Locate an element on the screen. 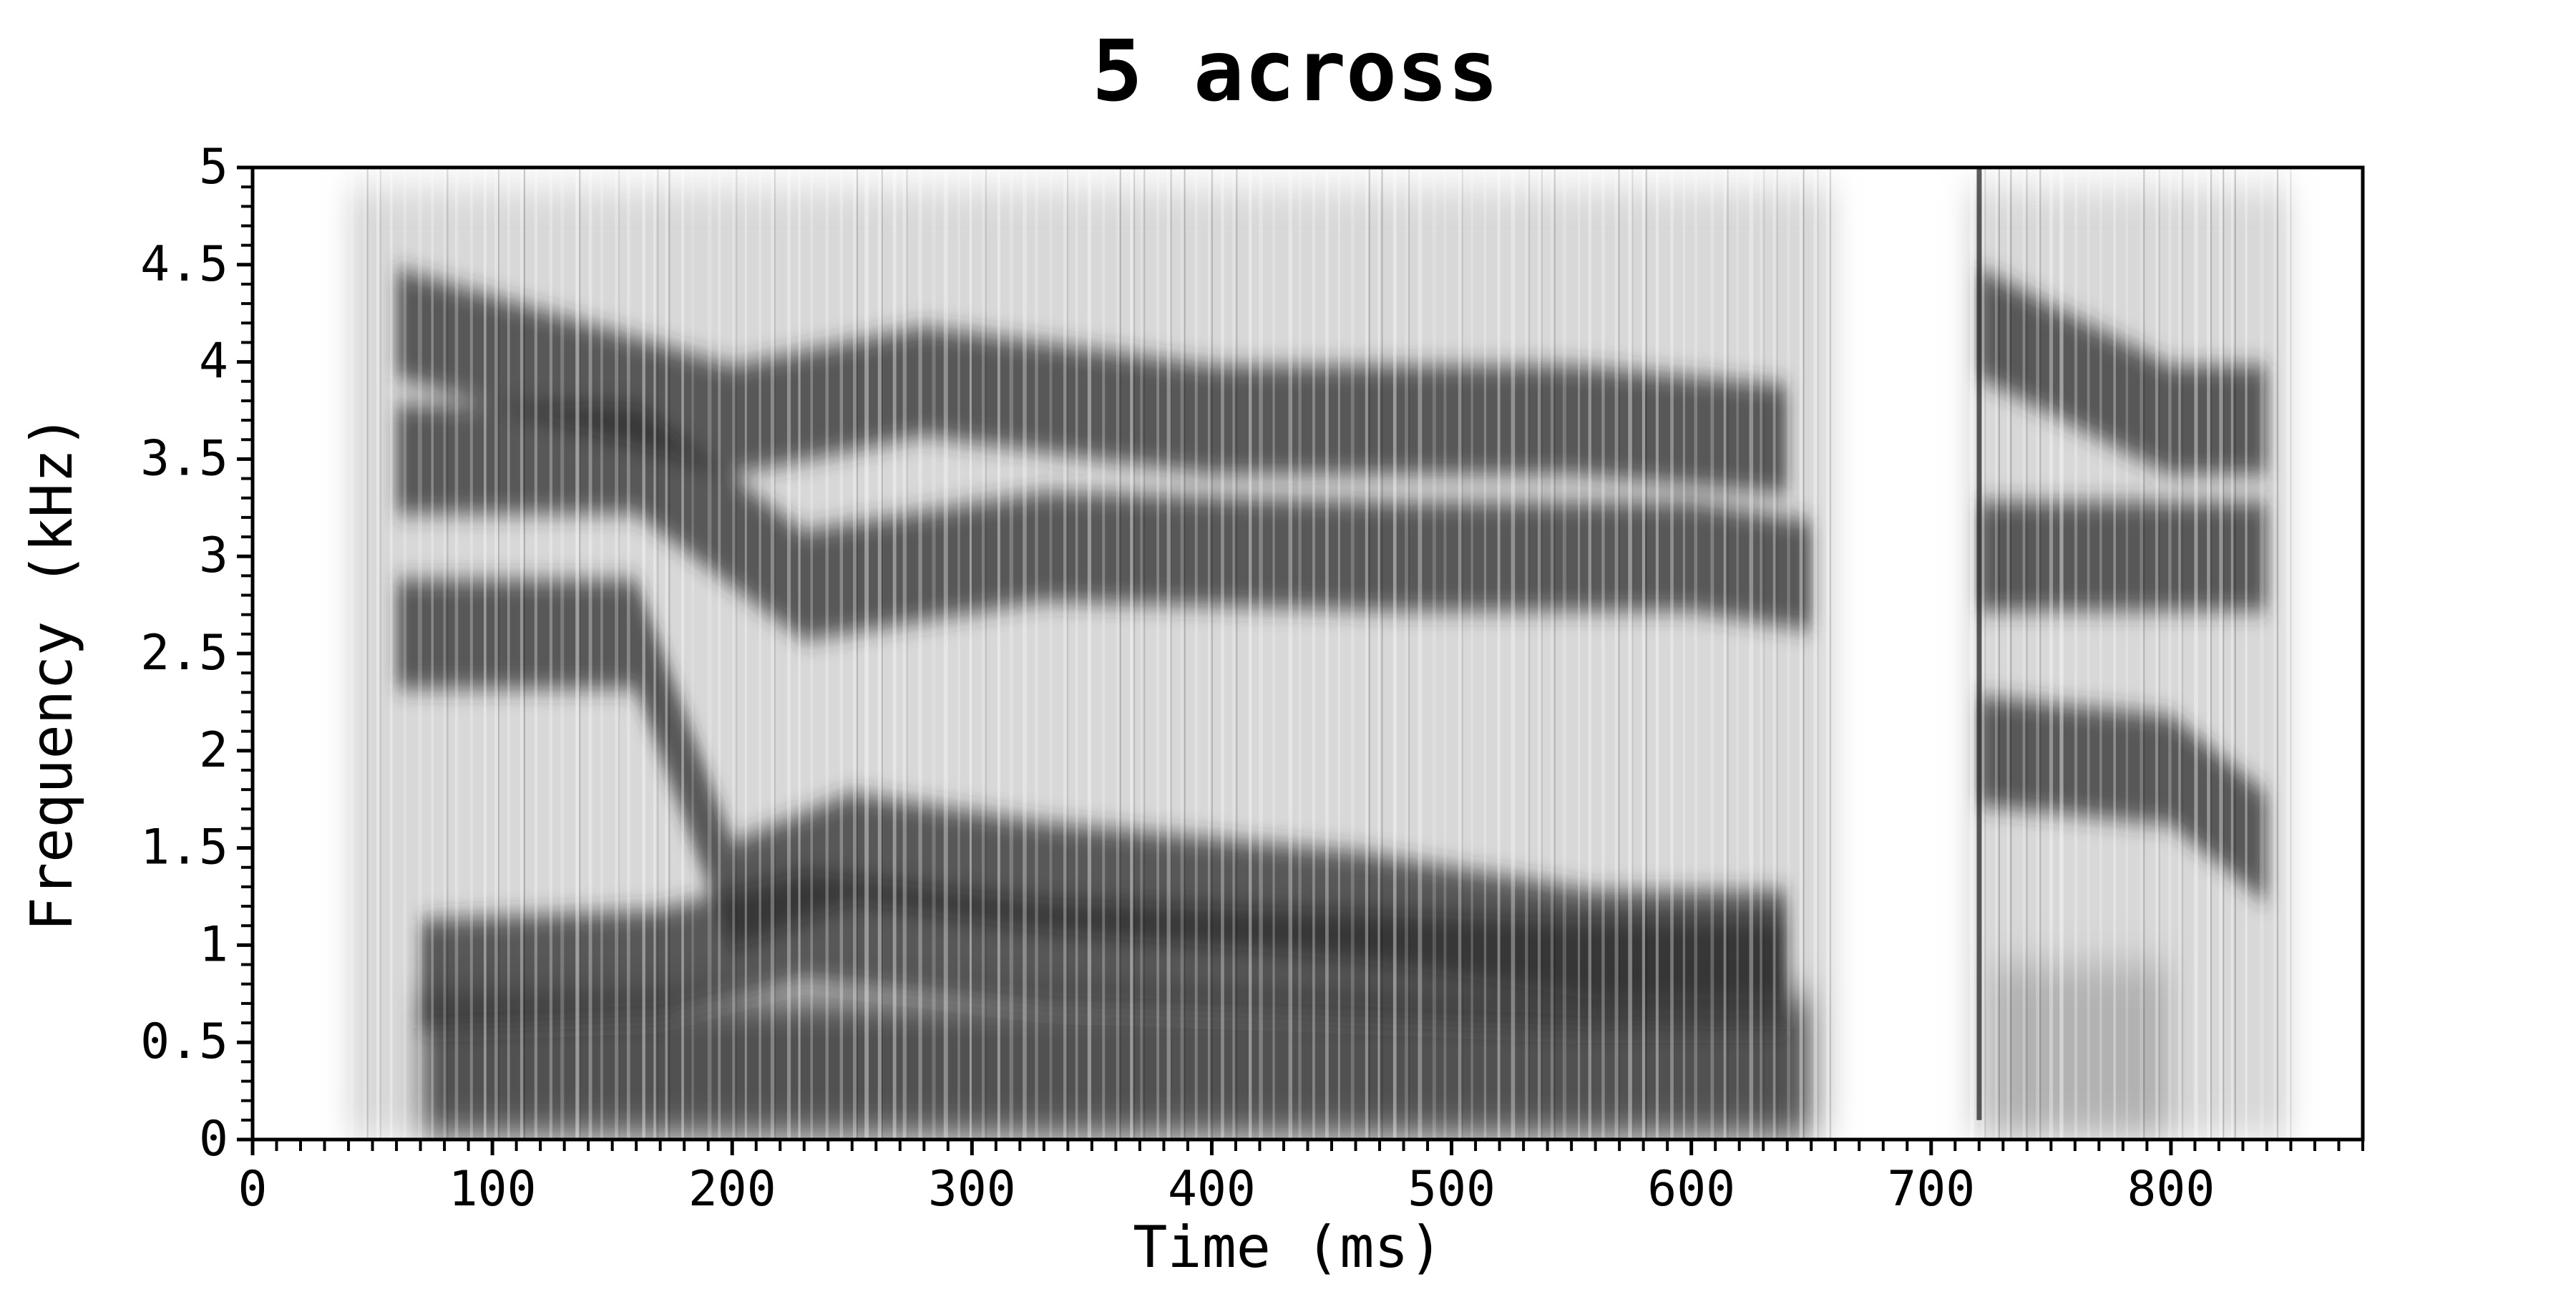 This screenshot has width=2576, height=1292. y-tick-label: 3 is located at coordinates (213, 556).